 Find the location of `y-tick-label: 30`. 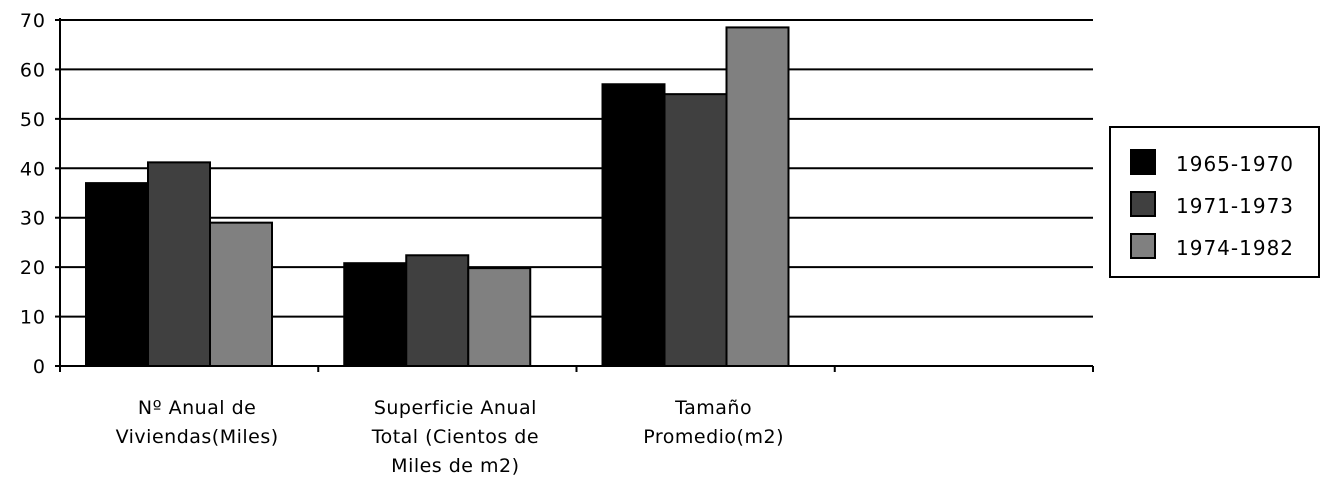

y-tick-label: 30 is located at coordinates (33, 219).